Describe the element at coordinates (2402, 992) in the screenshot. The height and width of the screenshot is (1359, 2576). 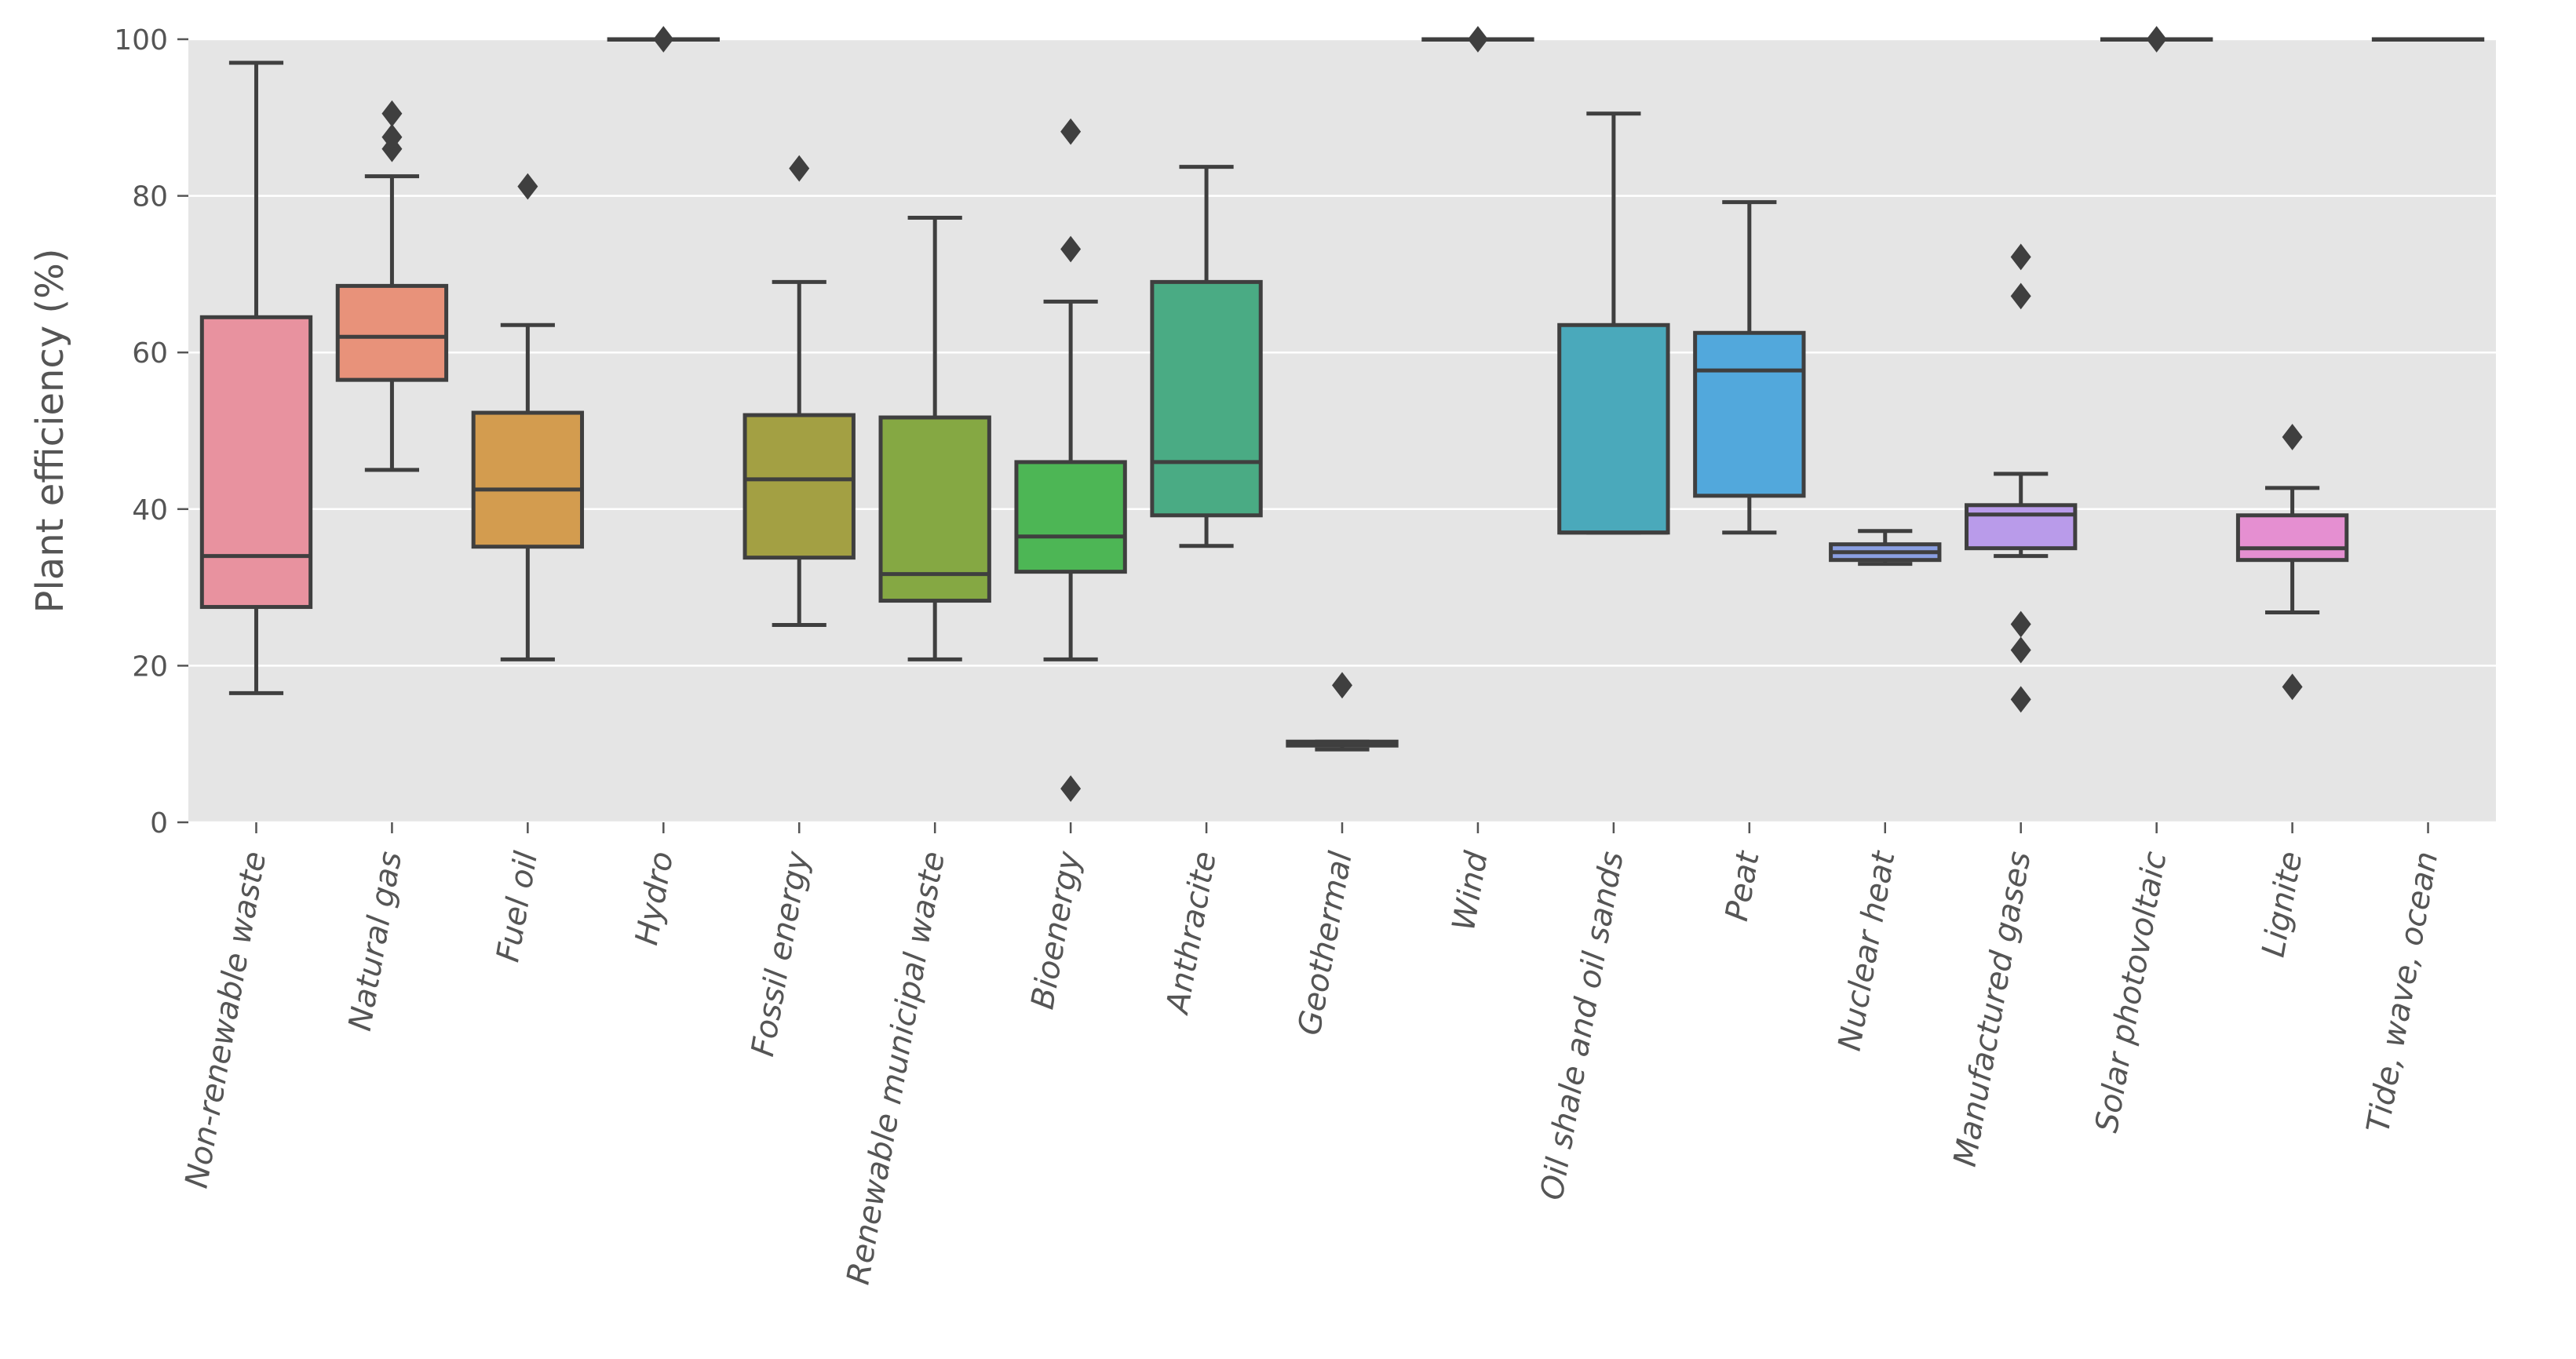
I see `x-tick-label: Tide, wave, ocean` at that location.